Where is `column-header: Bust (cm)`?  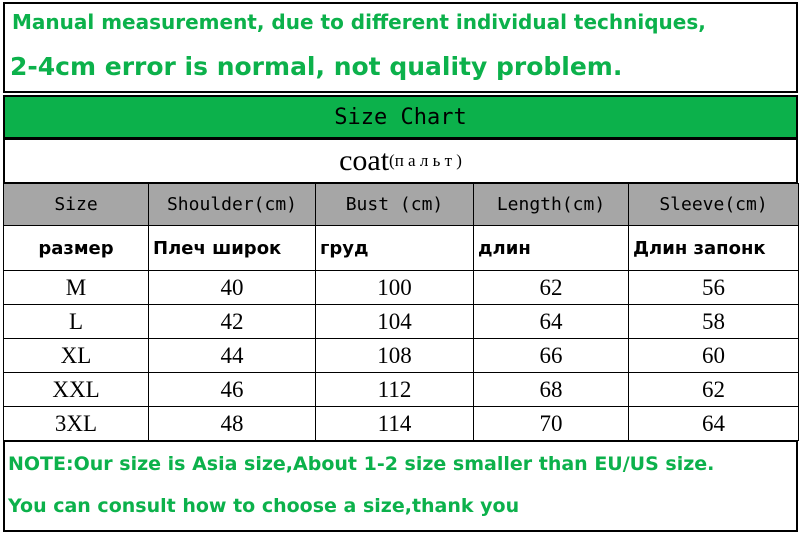
column-header: Bust (cm) is located at coordinates (394, 204).